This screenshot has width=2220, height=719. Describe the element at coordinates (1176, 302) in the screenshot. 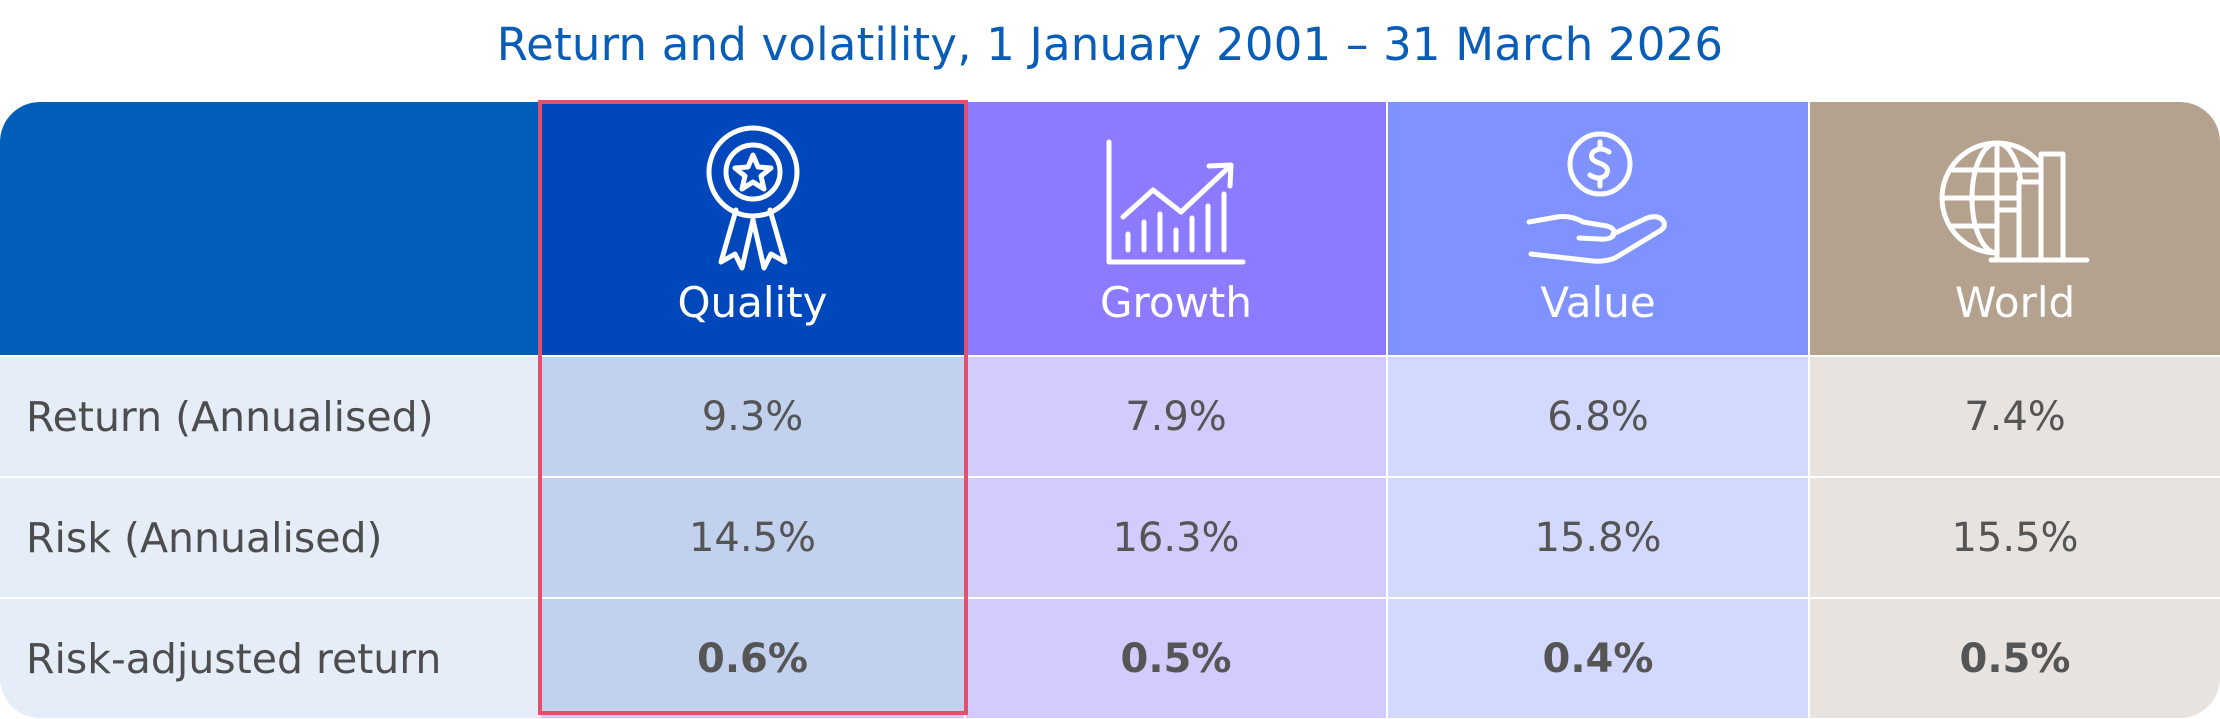

I see `header-label-growth: Growth` at that location.